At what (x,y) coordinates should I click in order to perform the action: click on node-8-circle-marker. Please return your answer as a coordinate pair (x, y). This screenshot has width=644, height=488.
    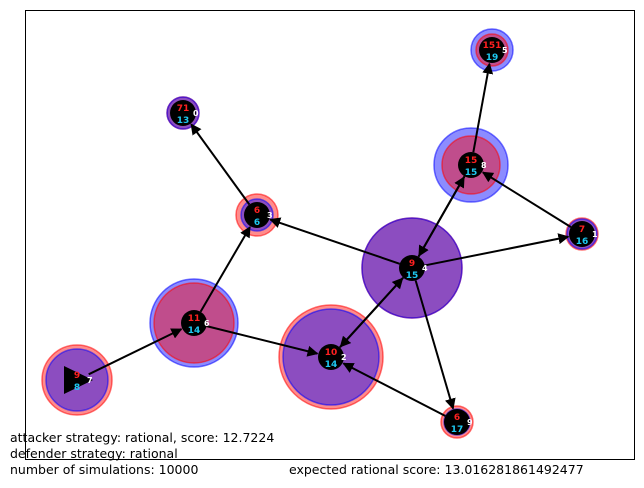
    Looking at the image, I should click on (471, 165).